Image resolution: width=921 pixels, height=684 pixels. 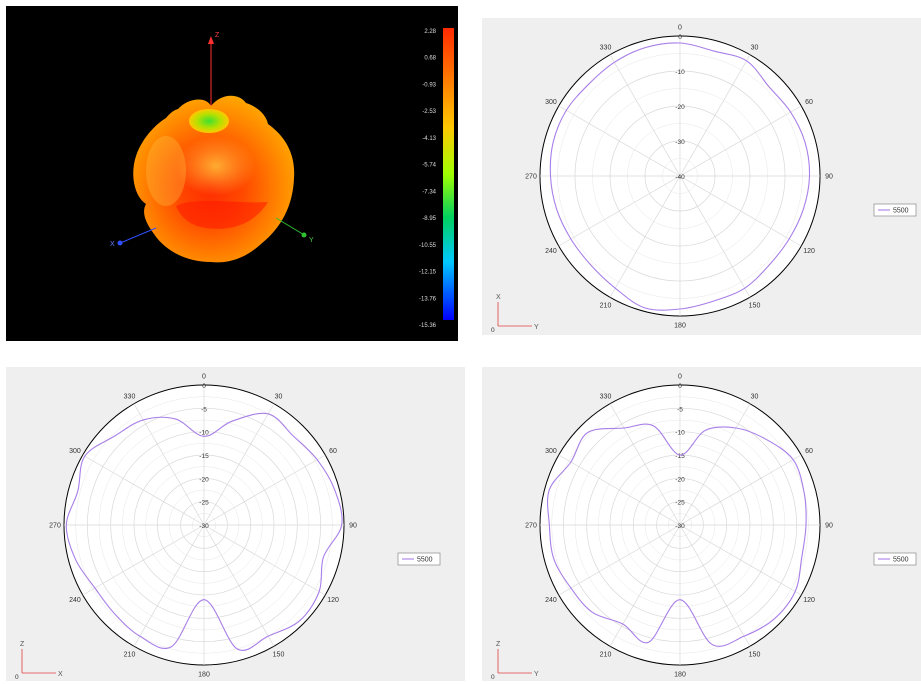 What do you see at coordinates (429, 219) in the screenshot?
I see `colorbar-tick-label: -8.95` at bounding box center [429, 219].